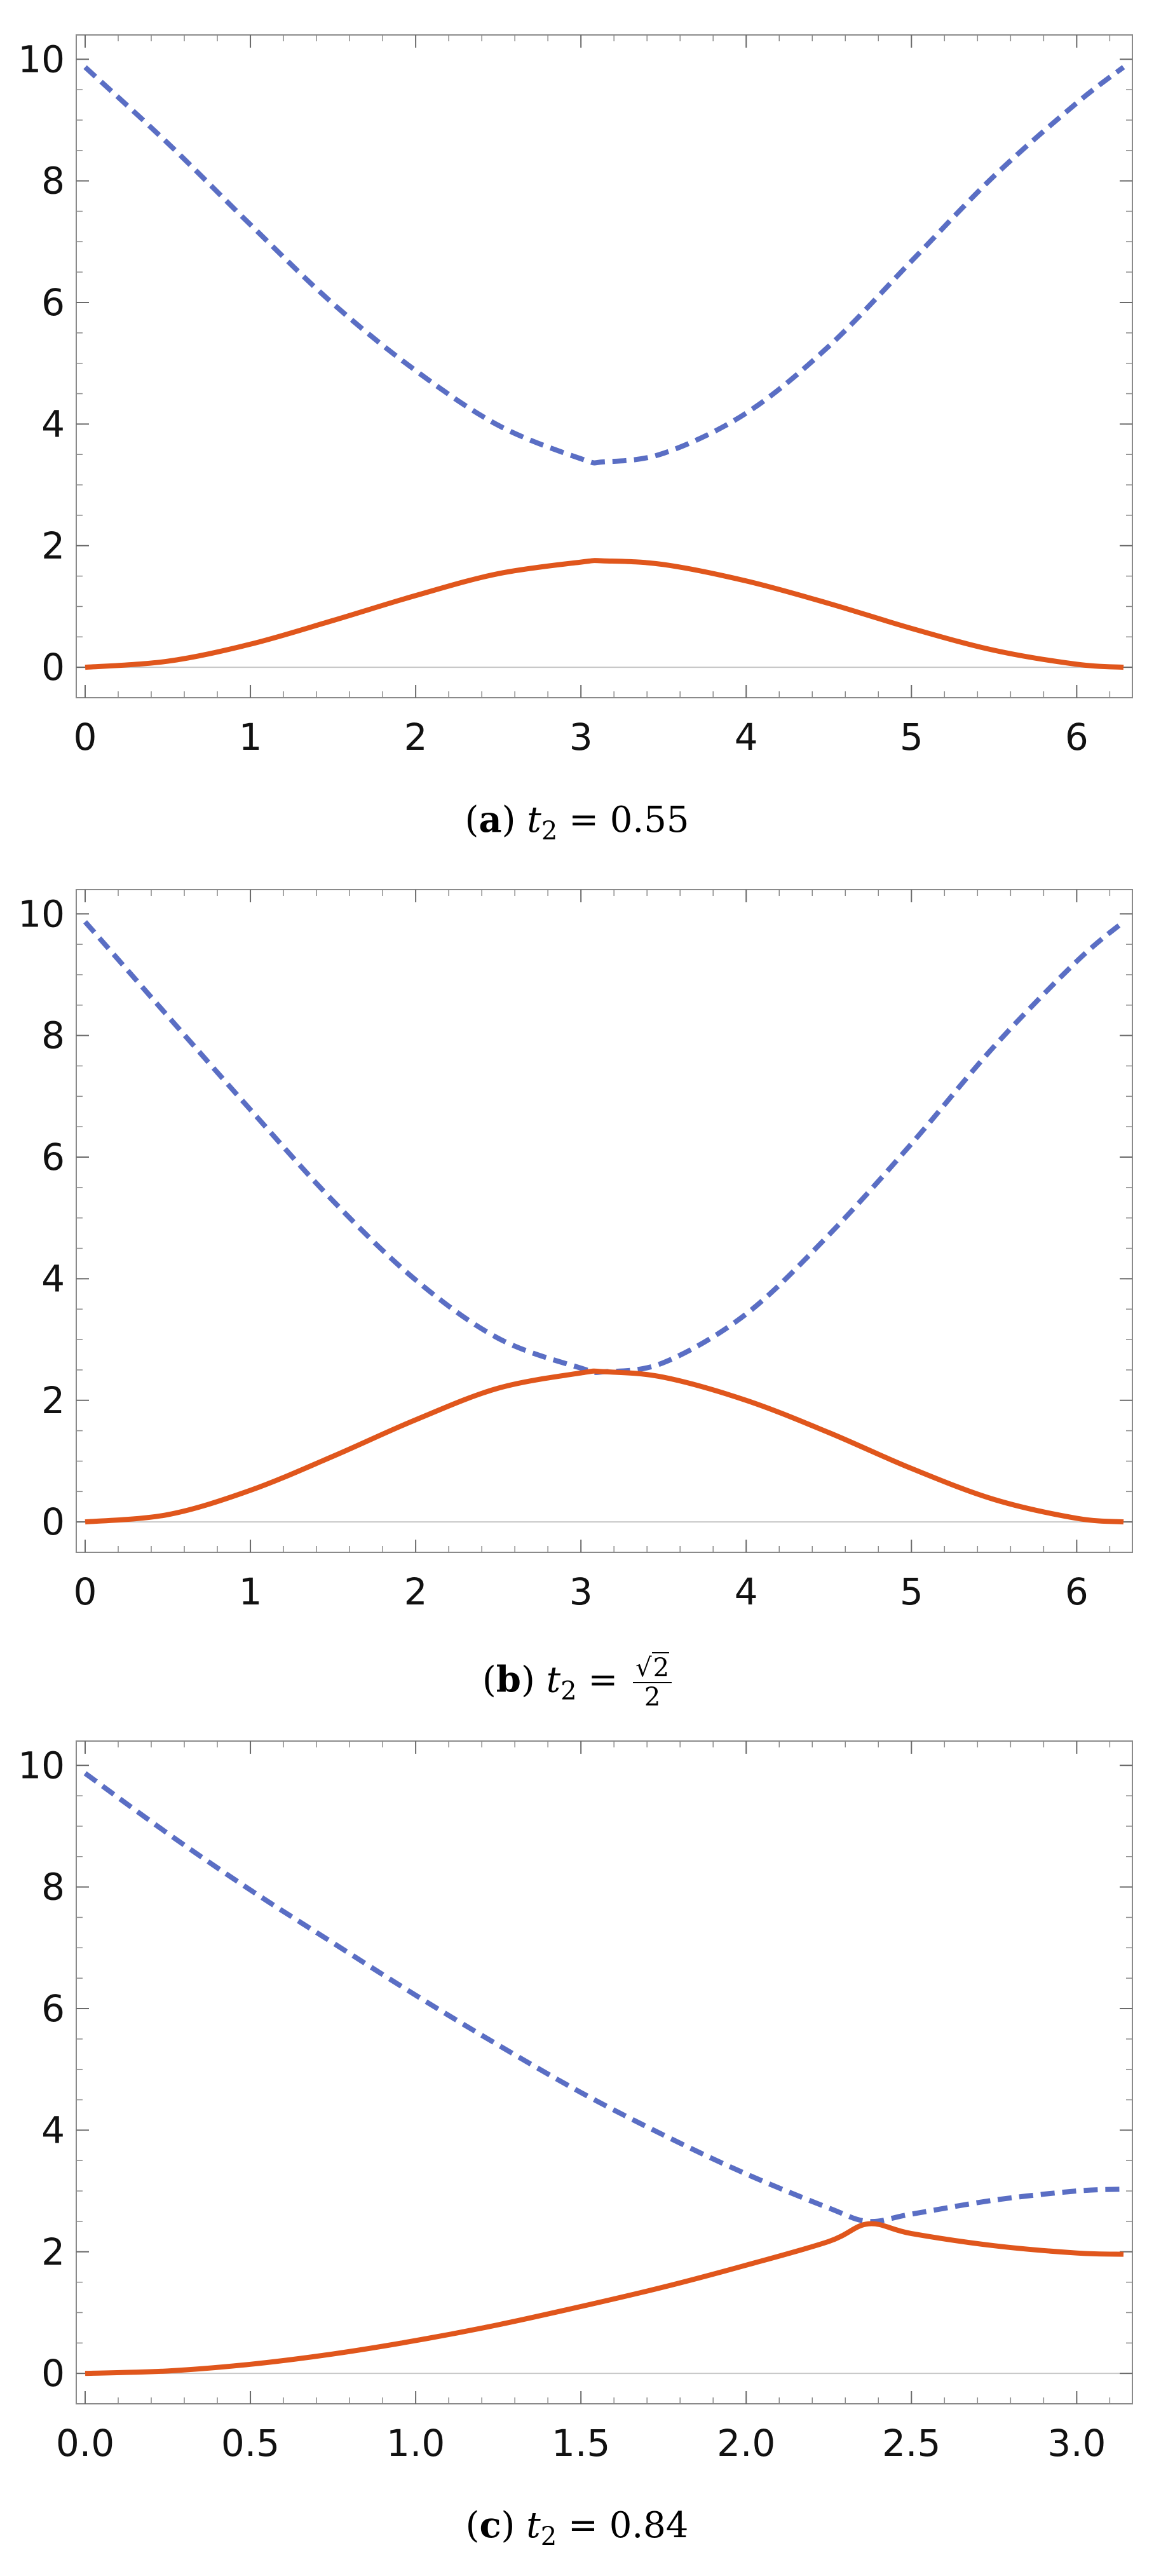  I want to click on caption-b-fraction-numerator: 2, so click(660, 1667).